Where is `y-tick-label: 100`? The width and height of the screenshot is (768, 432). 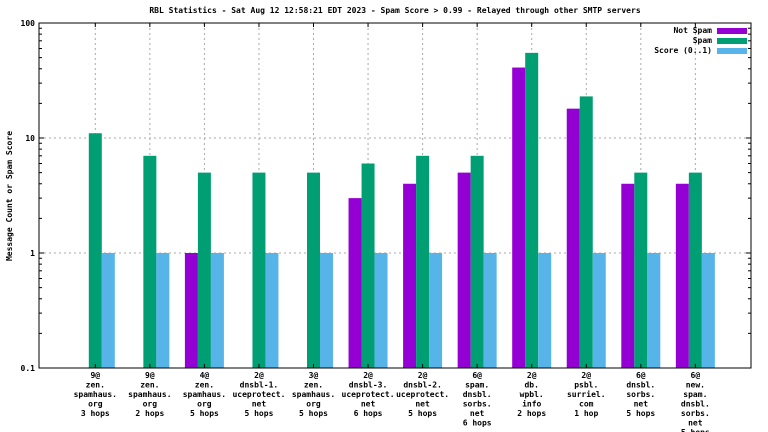
y-tick-label: 100 is located at coordinates (28, 23).